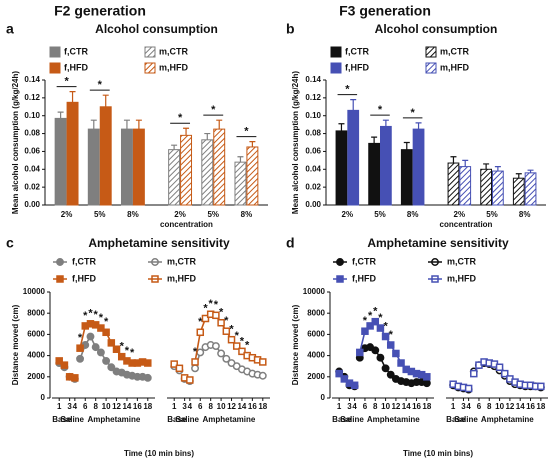 The height and width of the screenshot is (468, 550). What do you see at coordinates (72, 419) in the screenshot?
I see `phase-label: Saline` at bounding box center [72, 419].